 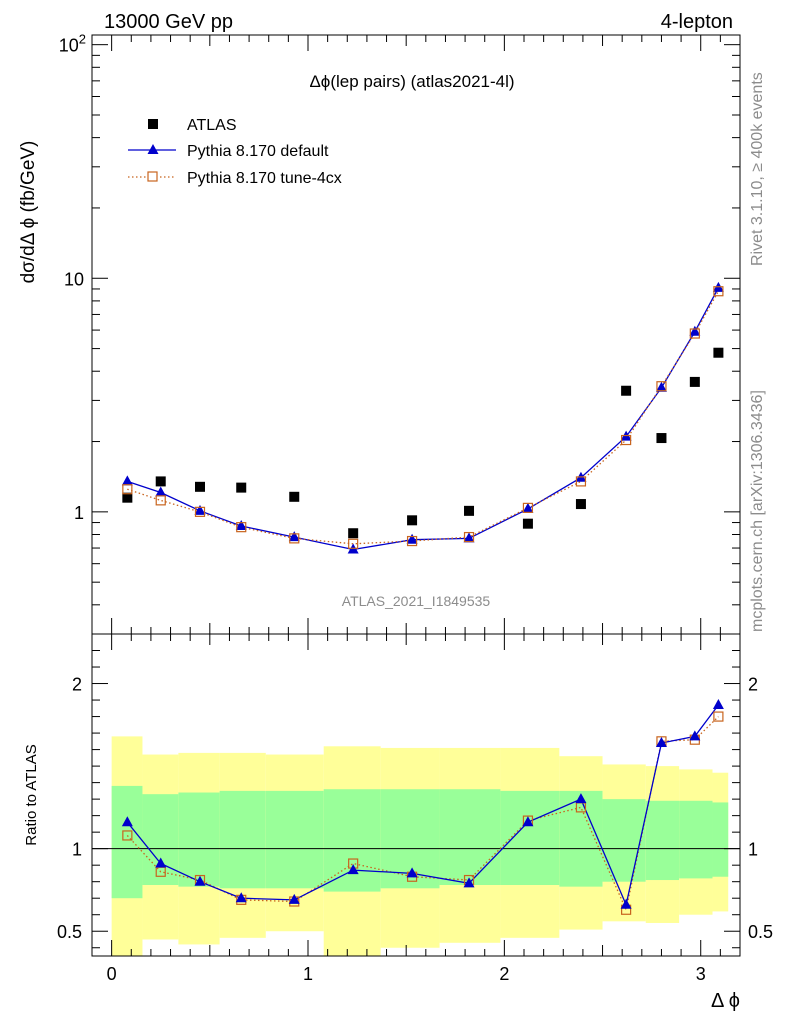 What do you see at coordinates (112, 974) in the screenshot?
I see `ratio-xtick-label: 0` at bounding box center [112, 974].